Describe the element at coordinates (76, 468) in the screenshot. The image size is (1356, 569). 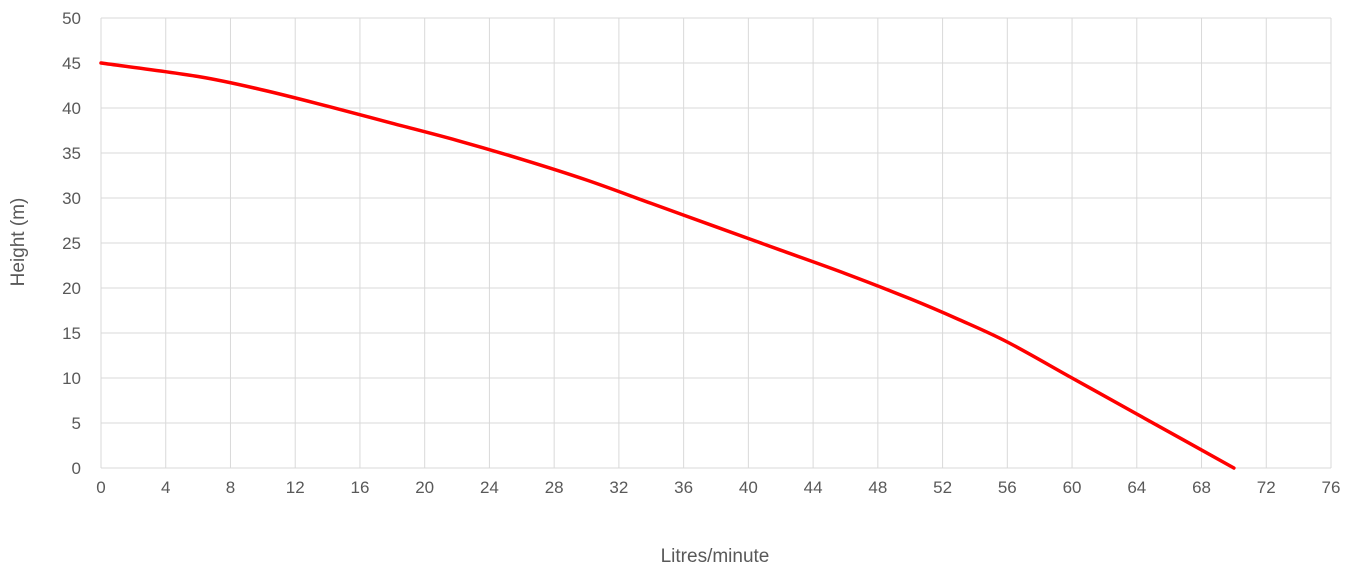
I see `y-tick-label: 0` at that location.